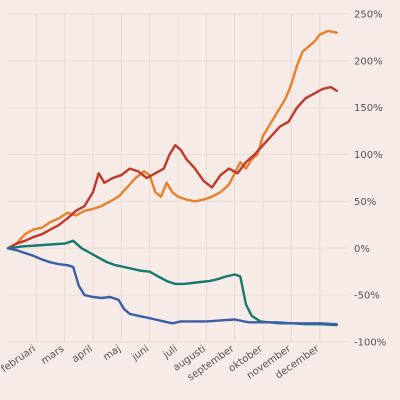  Describe the element at coordinates (362, 249) in the screenshot. I see `y-tick-label: 0%` at that location.